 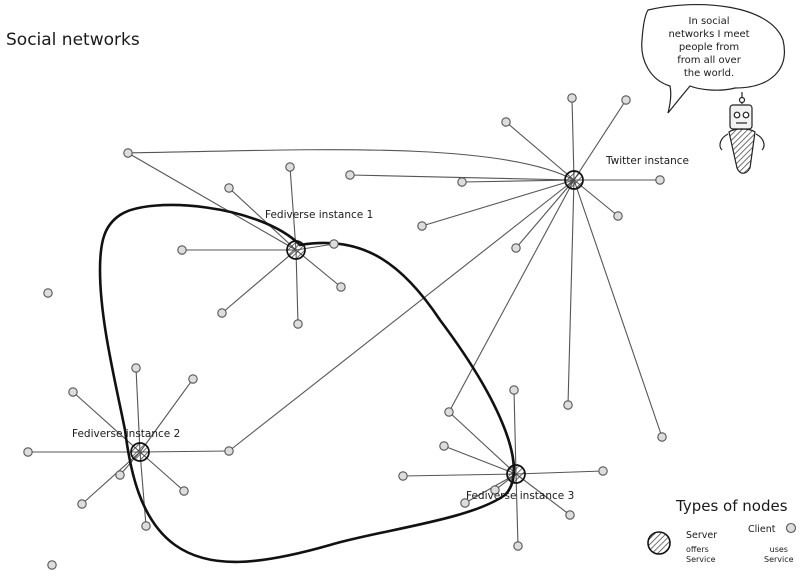 What do you see at coordinates (791, 528) in the screenshot?
I see `legend-client-icon` at bounding box center [791, 528].